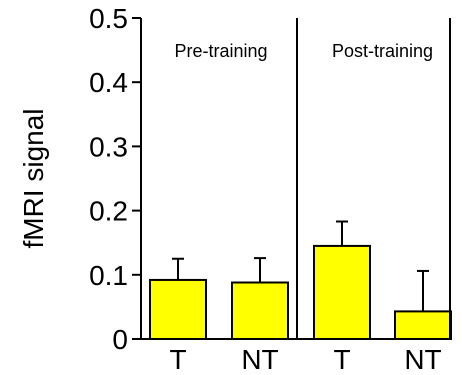  I want to click on y-tick-label-5: 0.5, so click(108, 18).